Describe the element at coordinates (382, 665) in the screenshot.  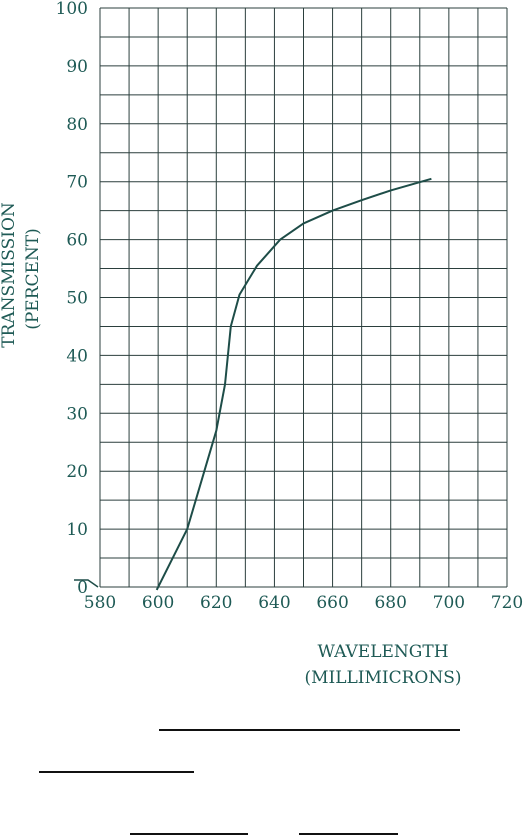
I see `x-axis-title: WAVELENGTH (MILLIMICRONS)` at that location.